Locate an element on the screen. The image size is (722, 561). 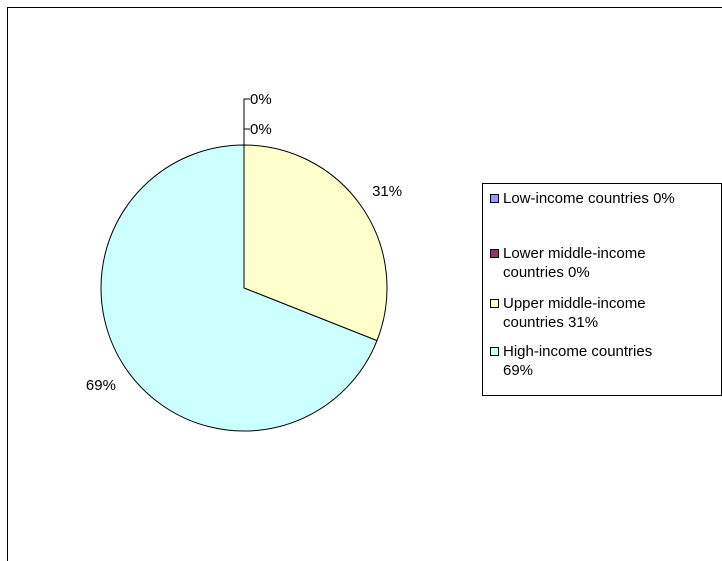
data-label-low-income: 0% is located at coordinates (261, 99).